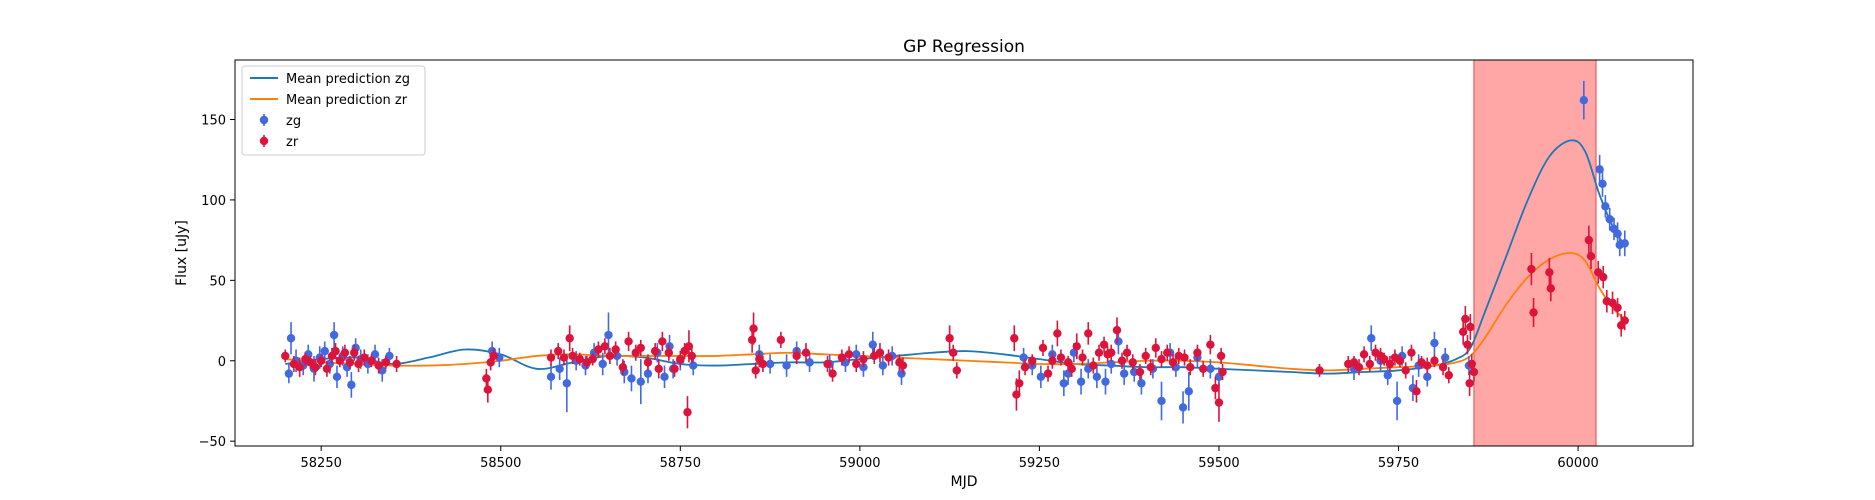  What do you see at coordinates (500, 463) in the screenshot?
I see `x-tick-label: 58500` at bounding box center [500, 463].